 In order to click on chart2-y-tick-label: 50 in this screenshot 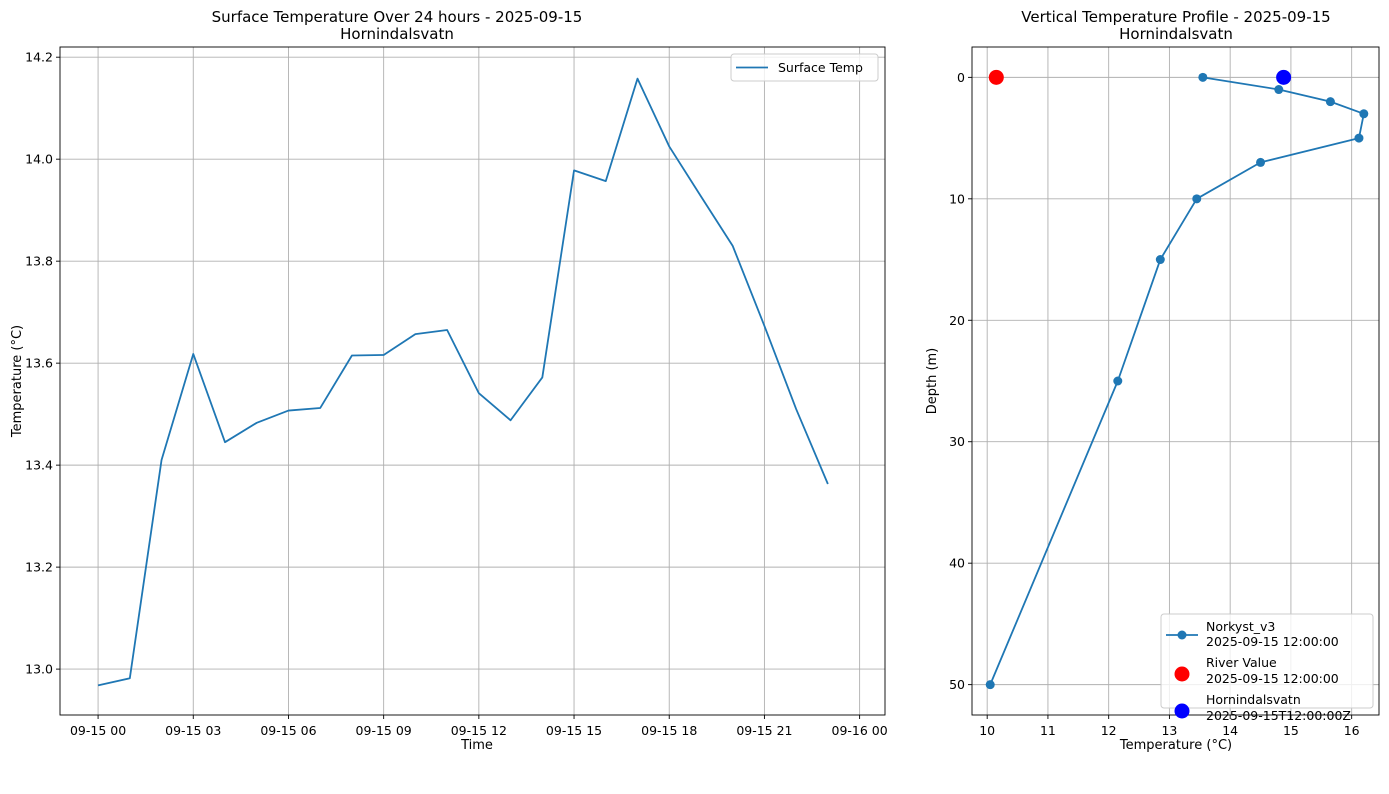, I will do `click(957, 684)`.